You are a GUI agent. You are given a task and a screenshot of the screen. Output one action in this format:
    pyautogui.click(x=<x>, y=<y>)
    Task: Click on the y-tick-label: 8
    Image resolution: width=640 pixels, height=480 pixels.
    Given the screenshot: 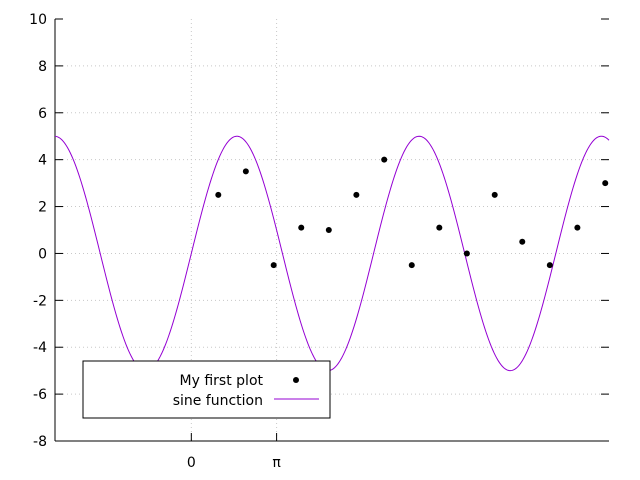 What is the action you would take?
    pyautogui.click(x=42, y=67)
    